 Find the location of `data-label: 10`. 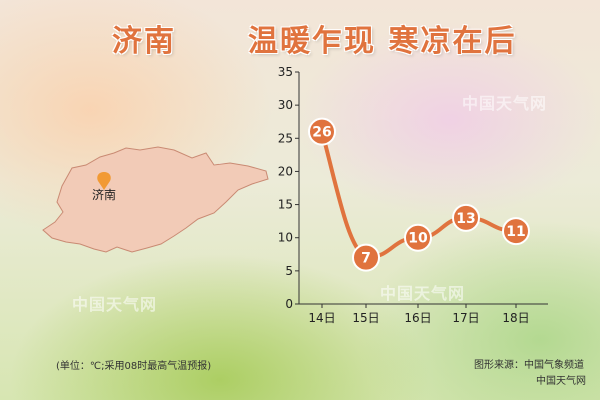

data-label: 10 is located at coordinates (418, 239).